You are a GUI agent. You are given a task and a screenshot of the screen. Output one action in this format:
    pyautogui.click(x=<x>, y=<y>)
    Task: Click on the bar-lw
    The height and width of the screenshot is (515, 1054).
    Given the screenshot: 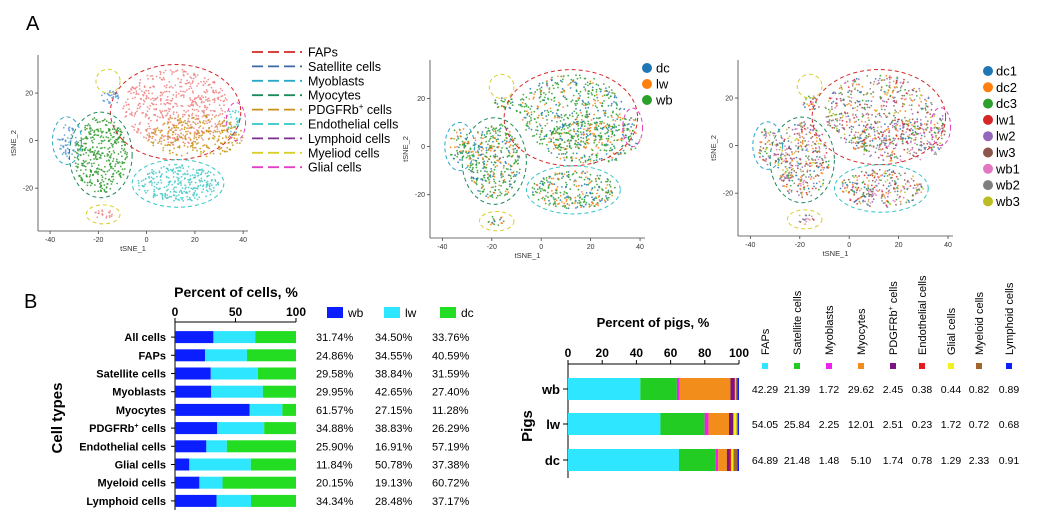 What is the action you would take?
    pyautogui.click(x=234, y=337)
    